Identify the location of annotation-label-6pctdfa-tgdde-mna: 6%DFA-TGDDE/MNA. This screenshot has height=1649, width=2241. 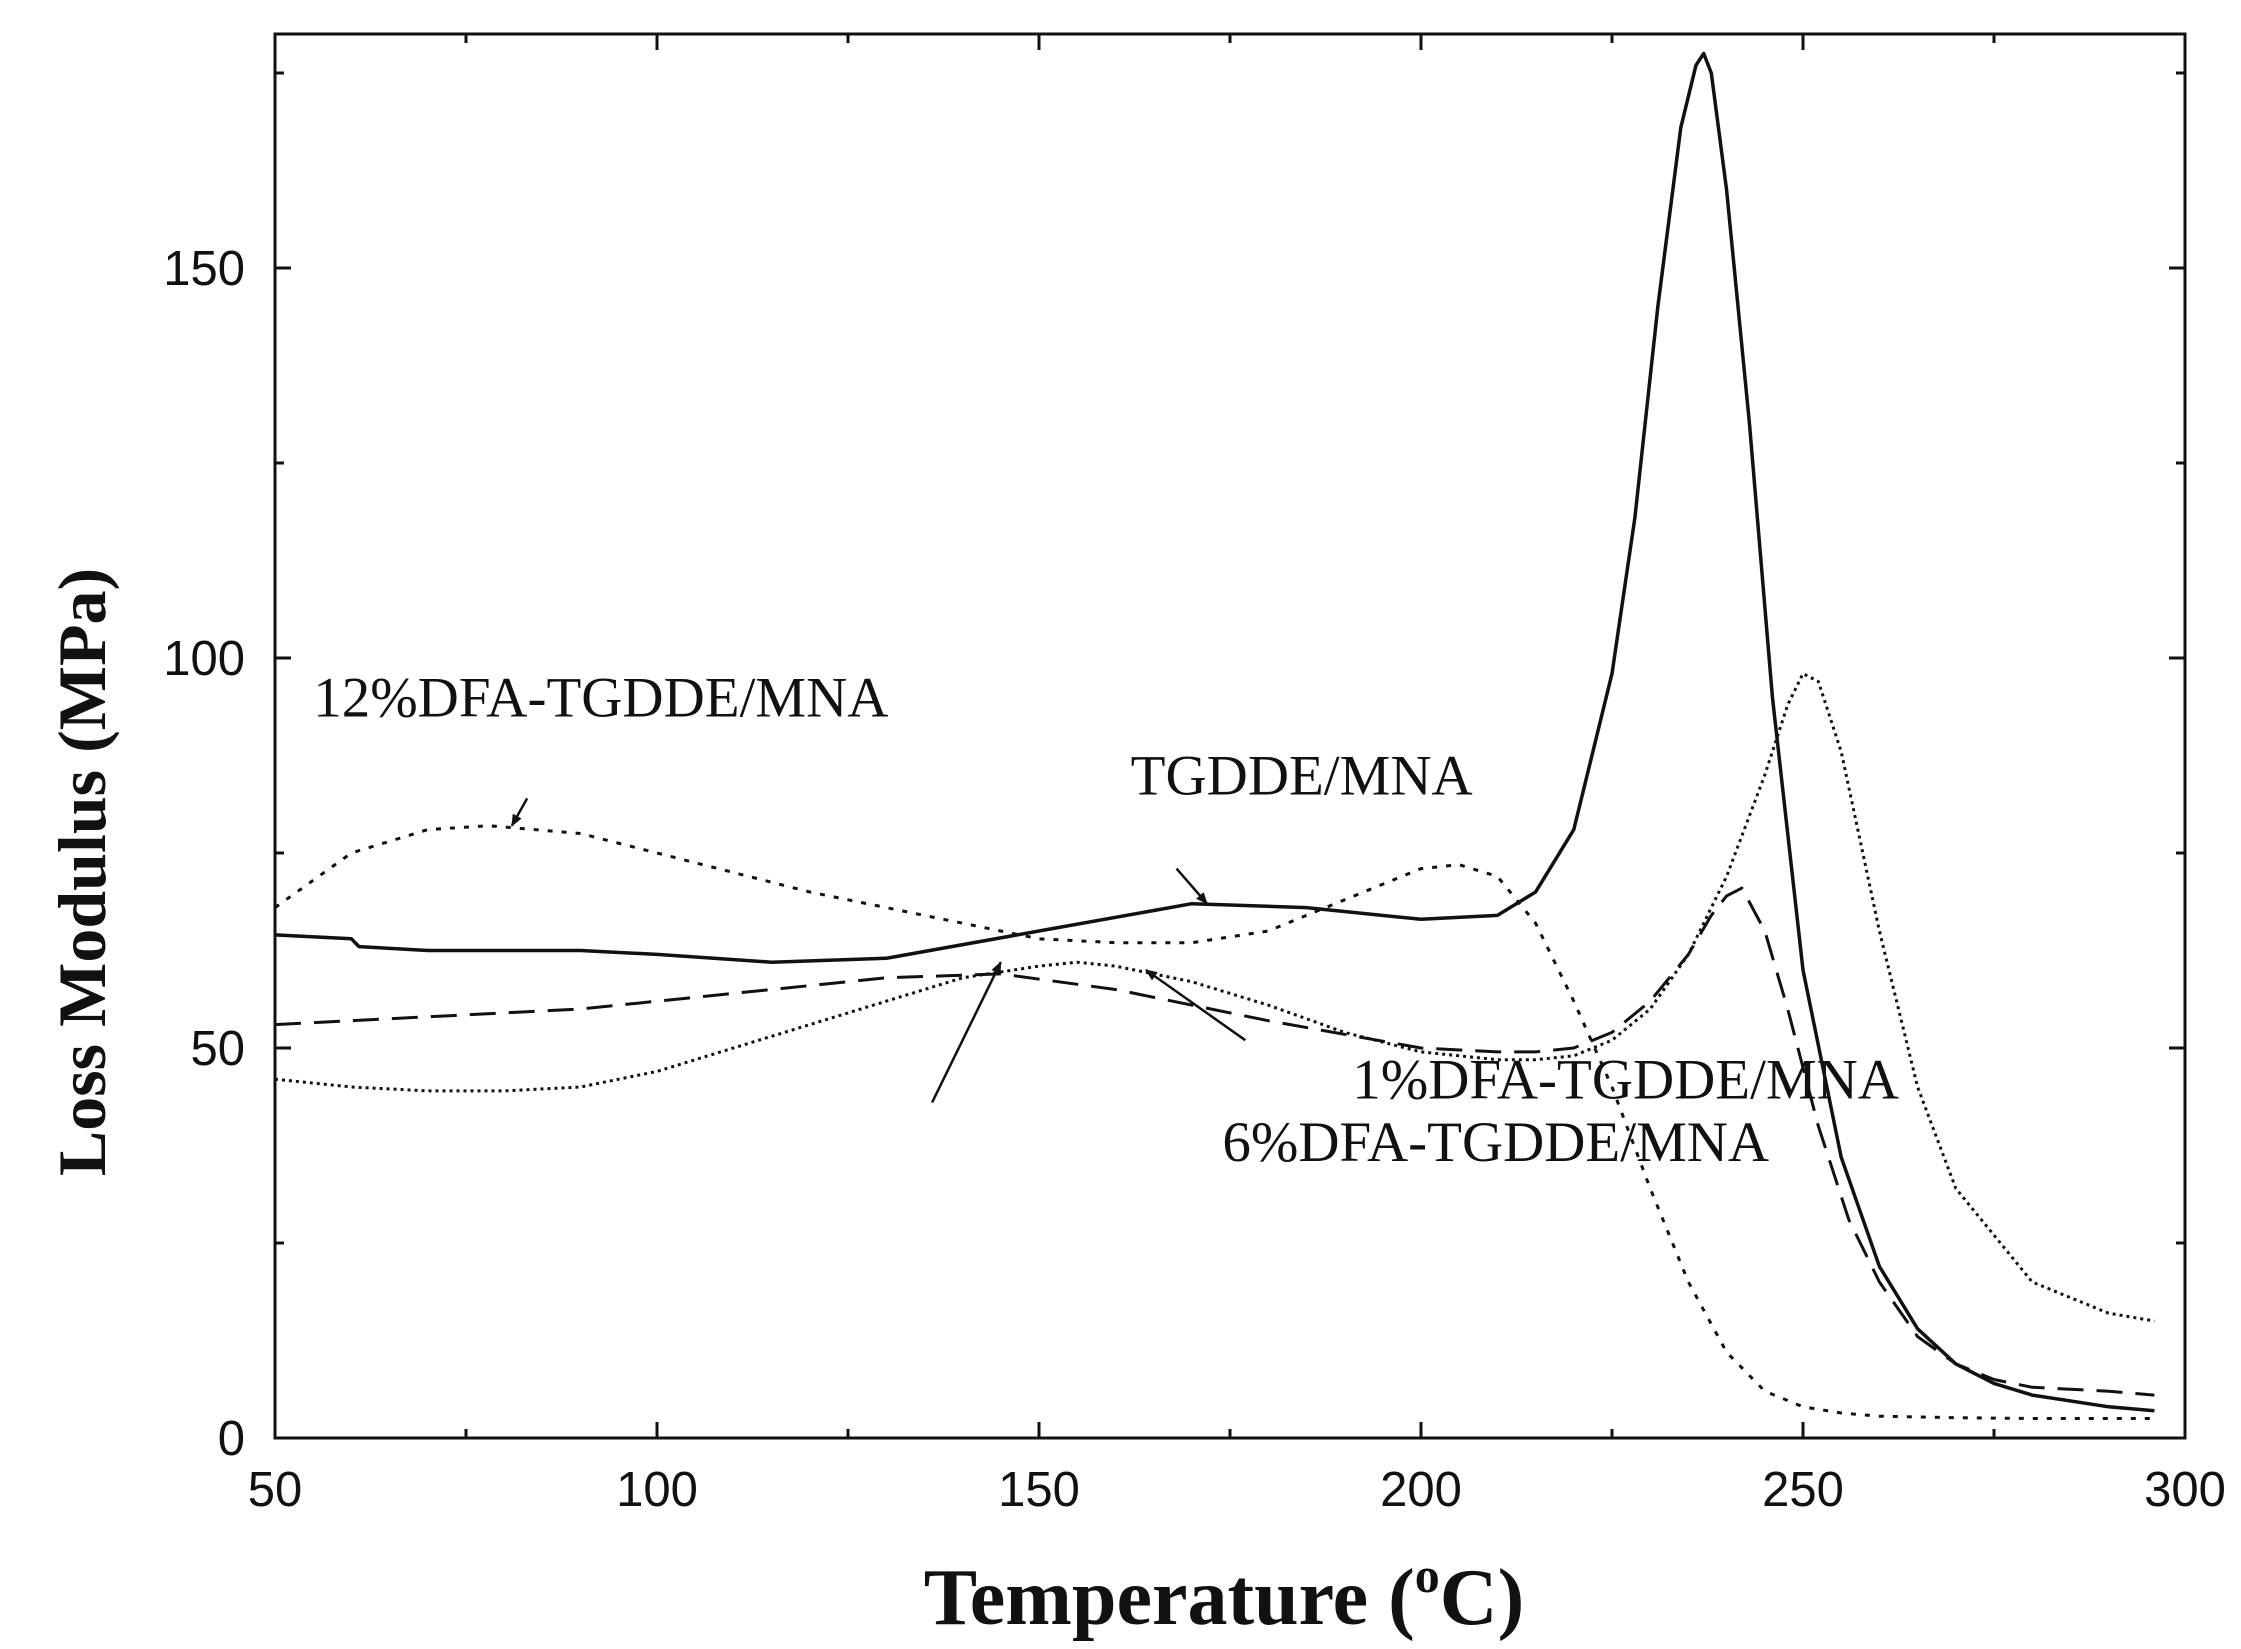
(1495, 1142).